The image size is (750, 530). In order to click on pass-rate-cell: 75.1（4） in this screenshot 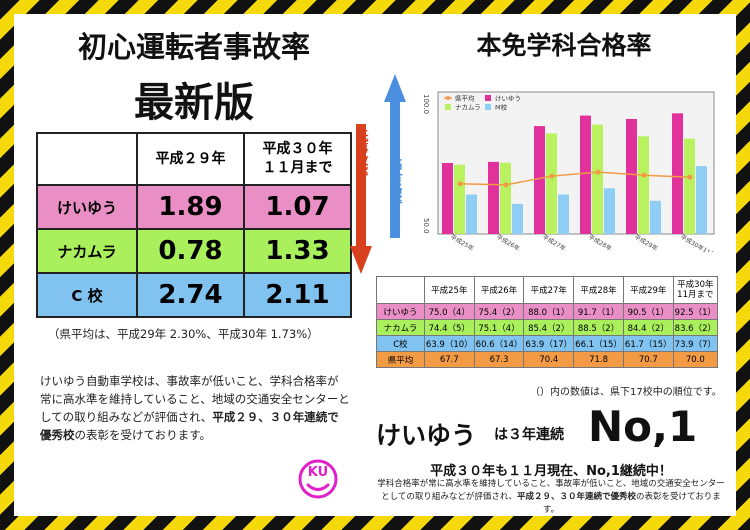, I will do `click(499, 327)`.